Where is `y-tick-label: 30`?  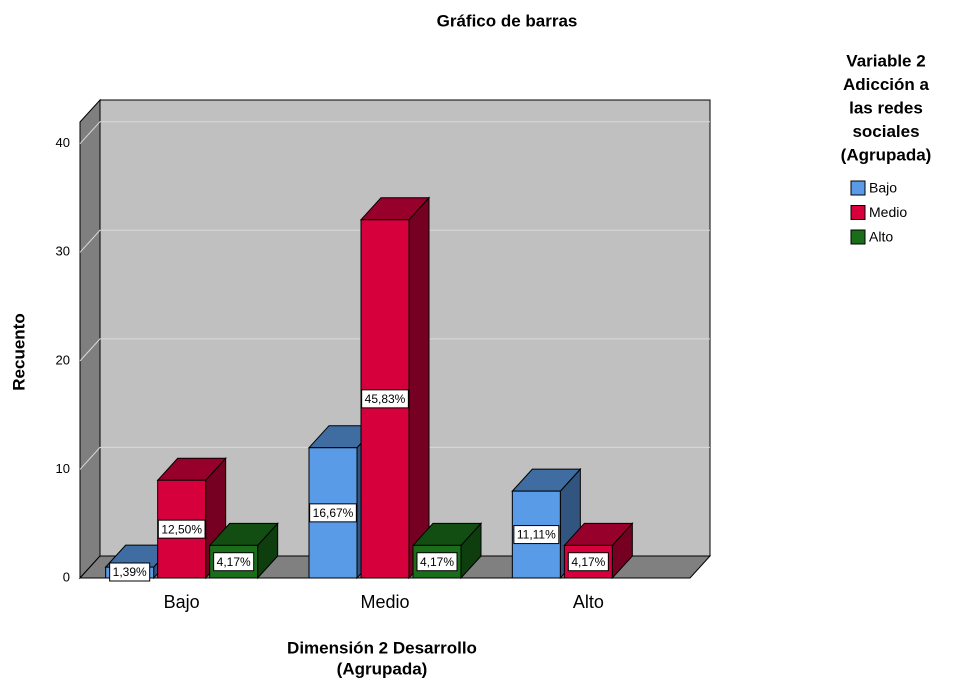
y-tick-label: 30 is located at coordinates (63, 251).